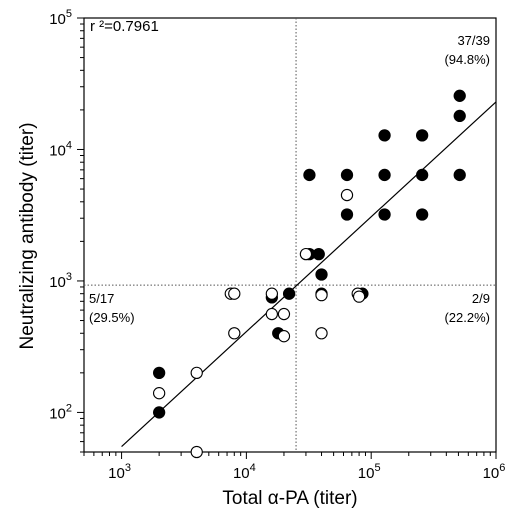 This screenshot has width=515, height=515. What do you see at coordinates (473, 40) in the screenshot?
I see `annotation-top-right-count: 37/39` at bounding box center [473, 40].